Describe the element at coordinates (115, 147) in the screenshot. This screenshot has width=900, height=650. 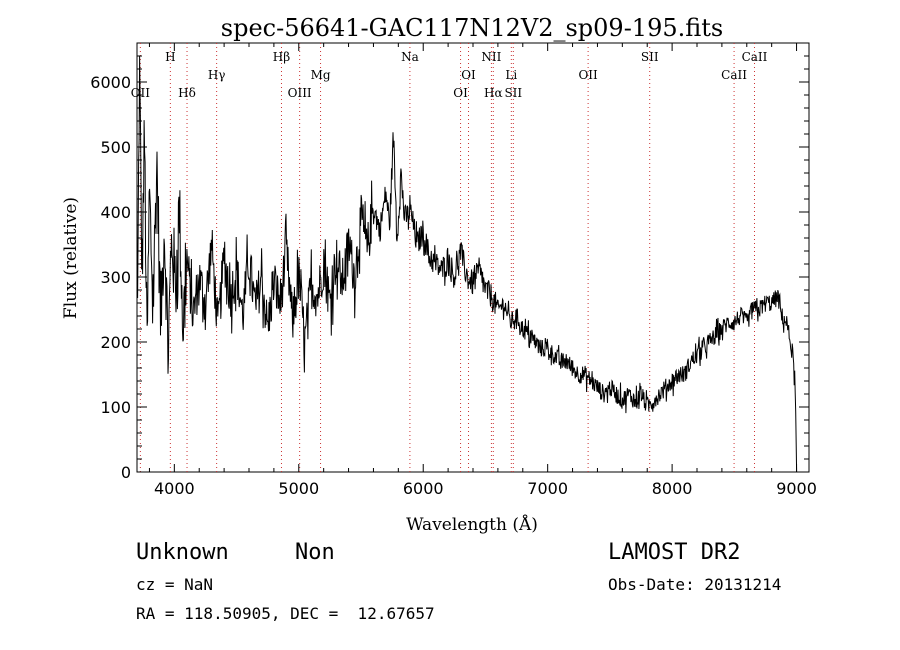
I see `y-tick-label: 500` at that location.